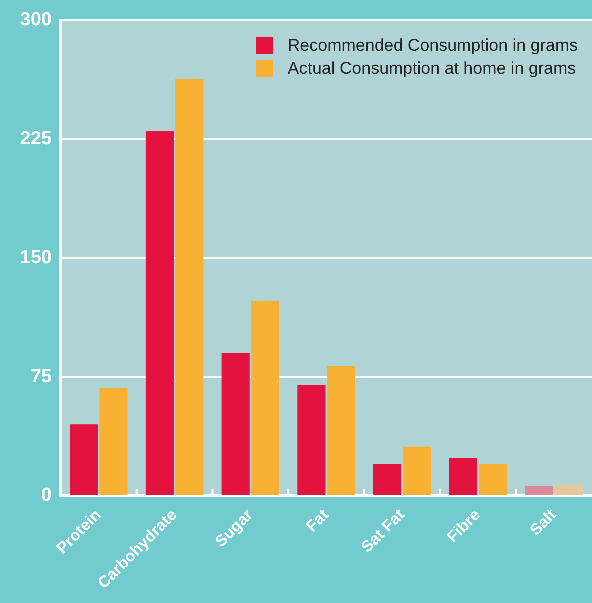  What do you see at coordinates (543, 523) in the screenshot?
I see `x-tick-label: Salt` at bounding box center [543, 523].